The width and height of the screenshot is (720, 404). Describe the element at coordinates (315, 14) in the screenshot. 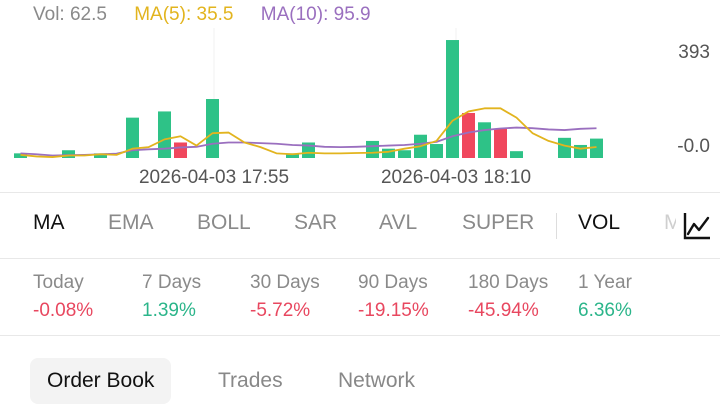

I see `legend-ma10: MA(10): 95.9` at that location.